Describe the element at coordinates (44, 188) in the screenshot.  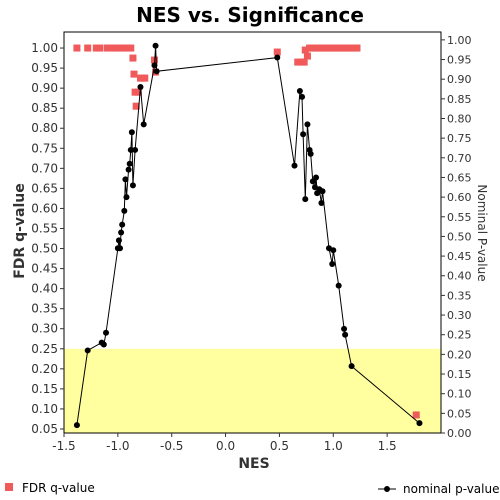
I see `y-left-tick-label: 0.65` at that location.